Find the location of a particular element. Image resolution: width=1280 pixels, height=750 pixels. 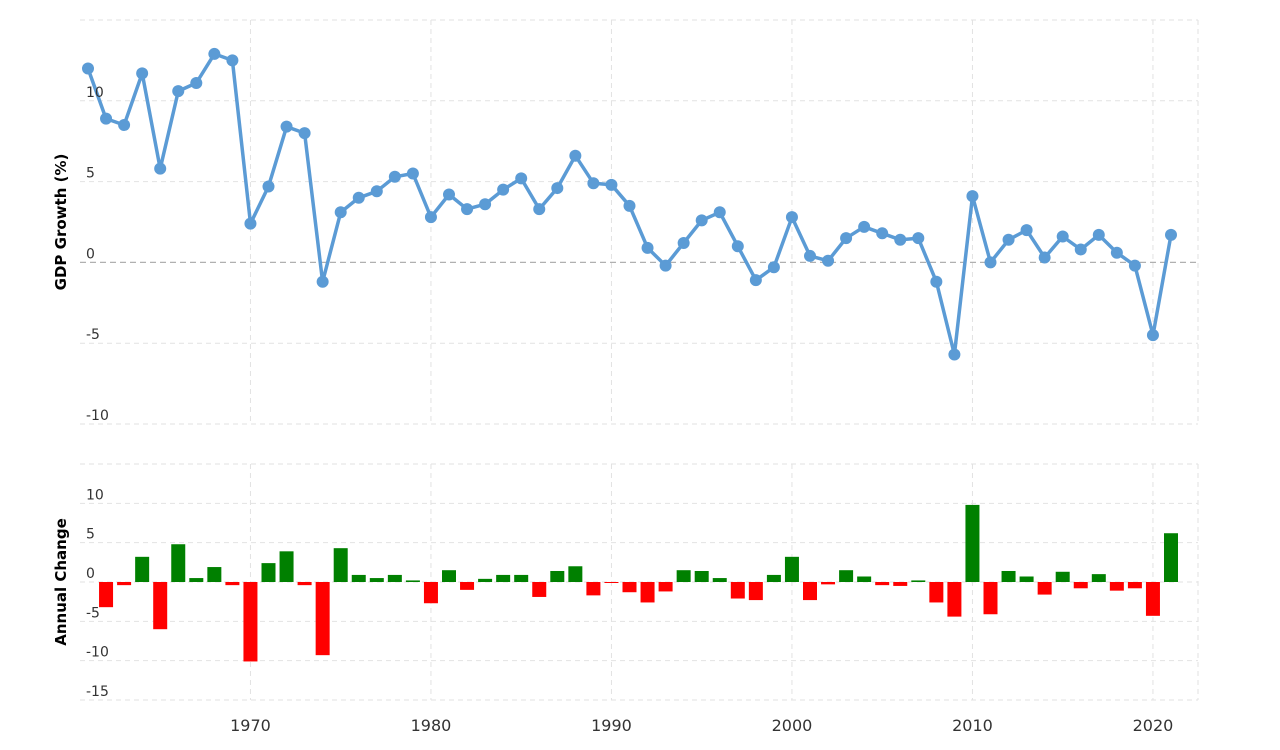

x-tick-label: 2000 is located at coordinates (792, 725).